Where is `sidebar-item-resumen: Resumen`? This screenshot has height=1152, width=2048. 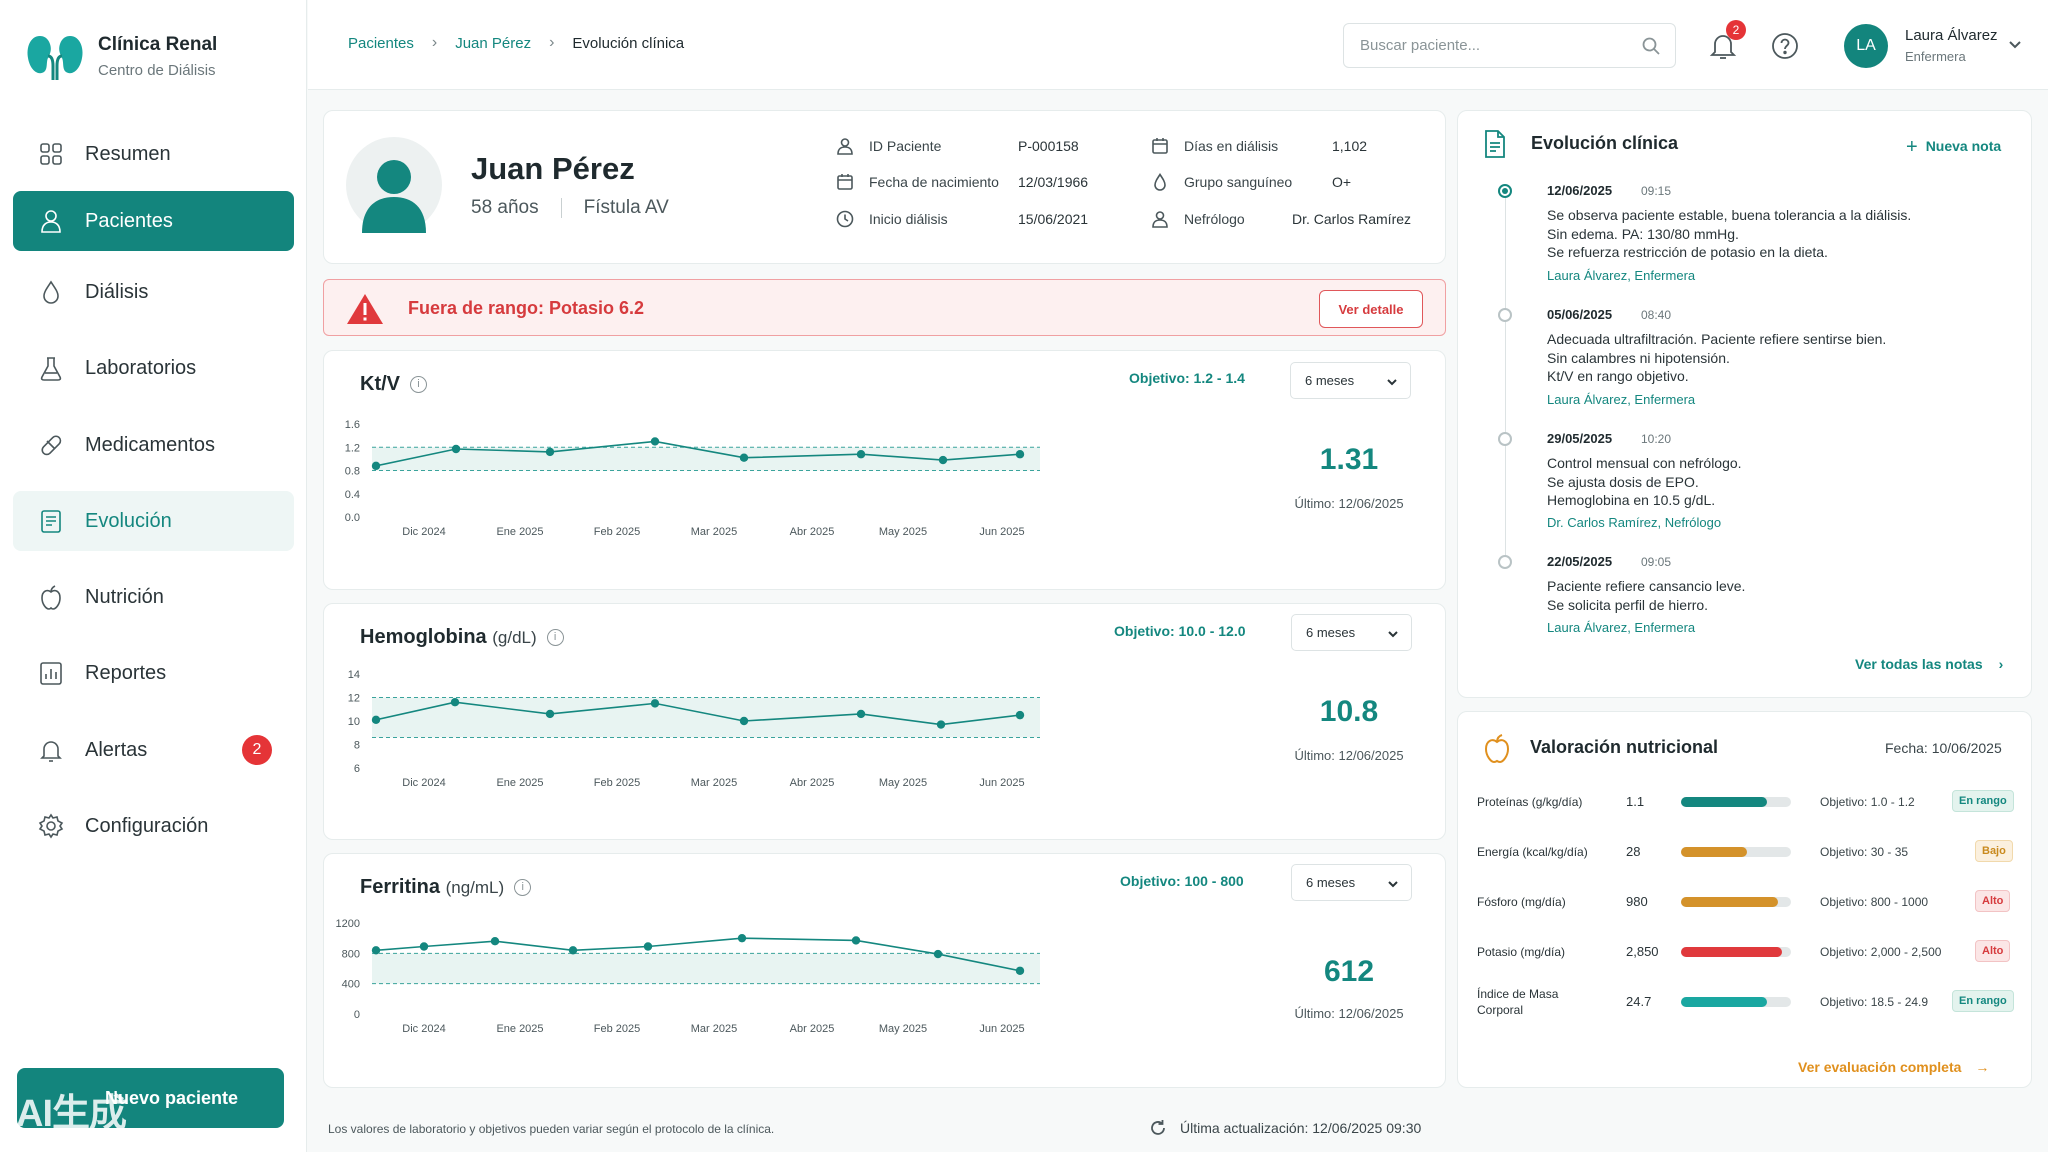 sidebar-item-resumen: Resumen is located at coordinates (153, 154).